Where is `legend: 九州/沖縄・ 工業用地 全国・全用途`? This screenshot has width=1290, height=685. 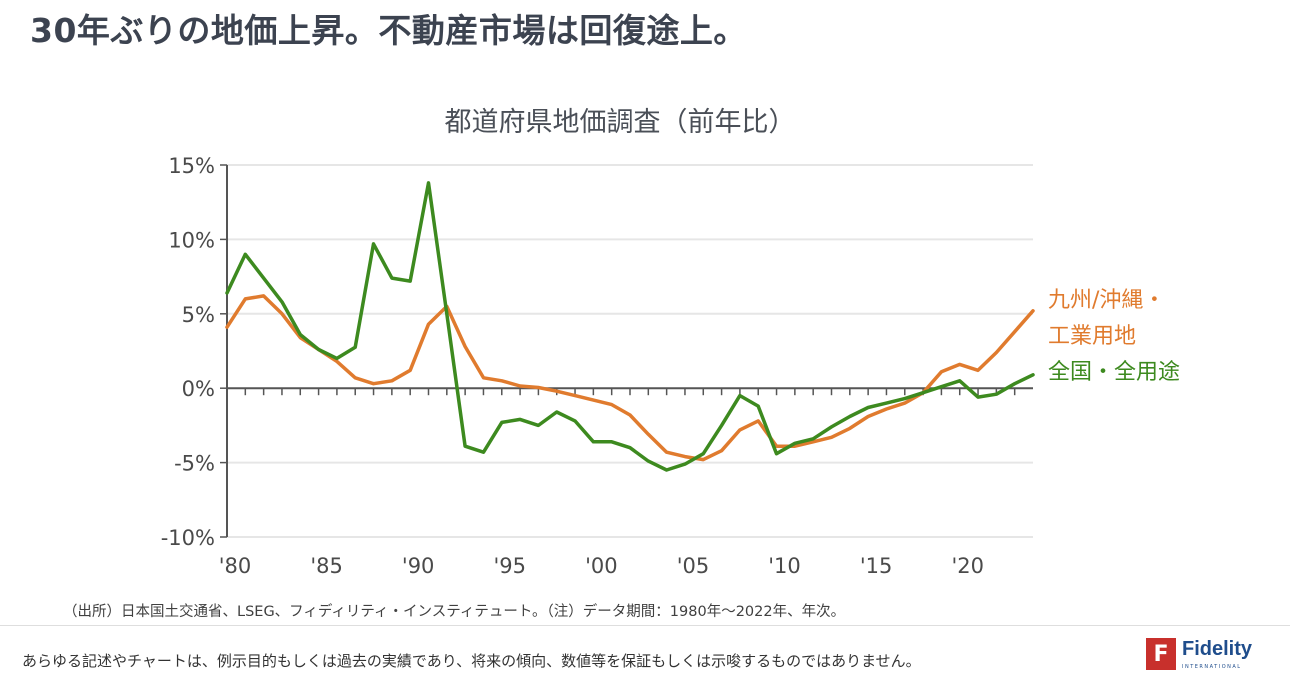 legend: 九州/沖縄・ 工業用地 全国・全用途 is located at coordinates (1114, 337).